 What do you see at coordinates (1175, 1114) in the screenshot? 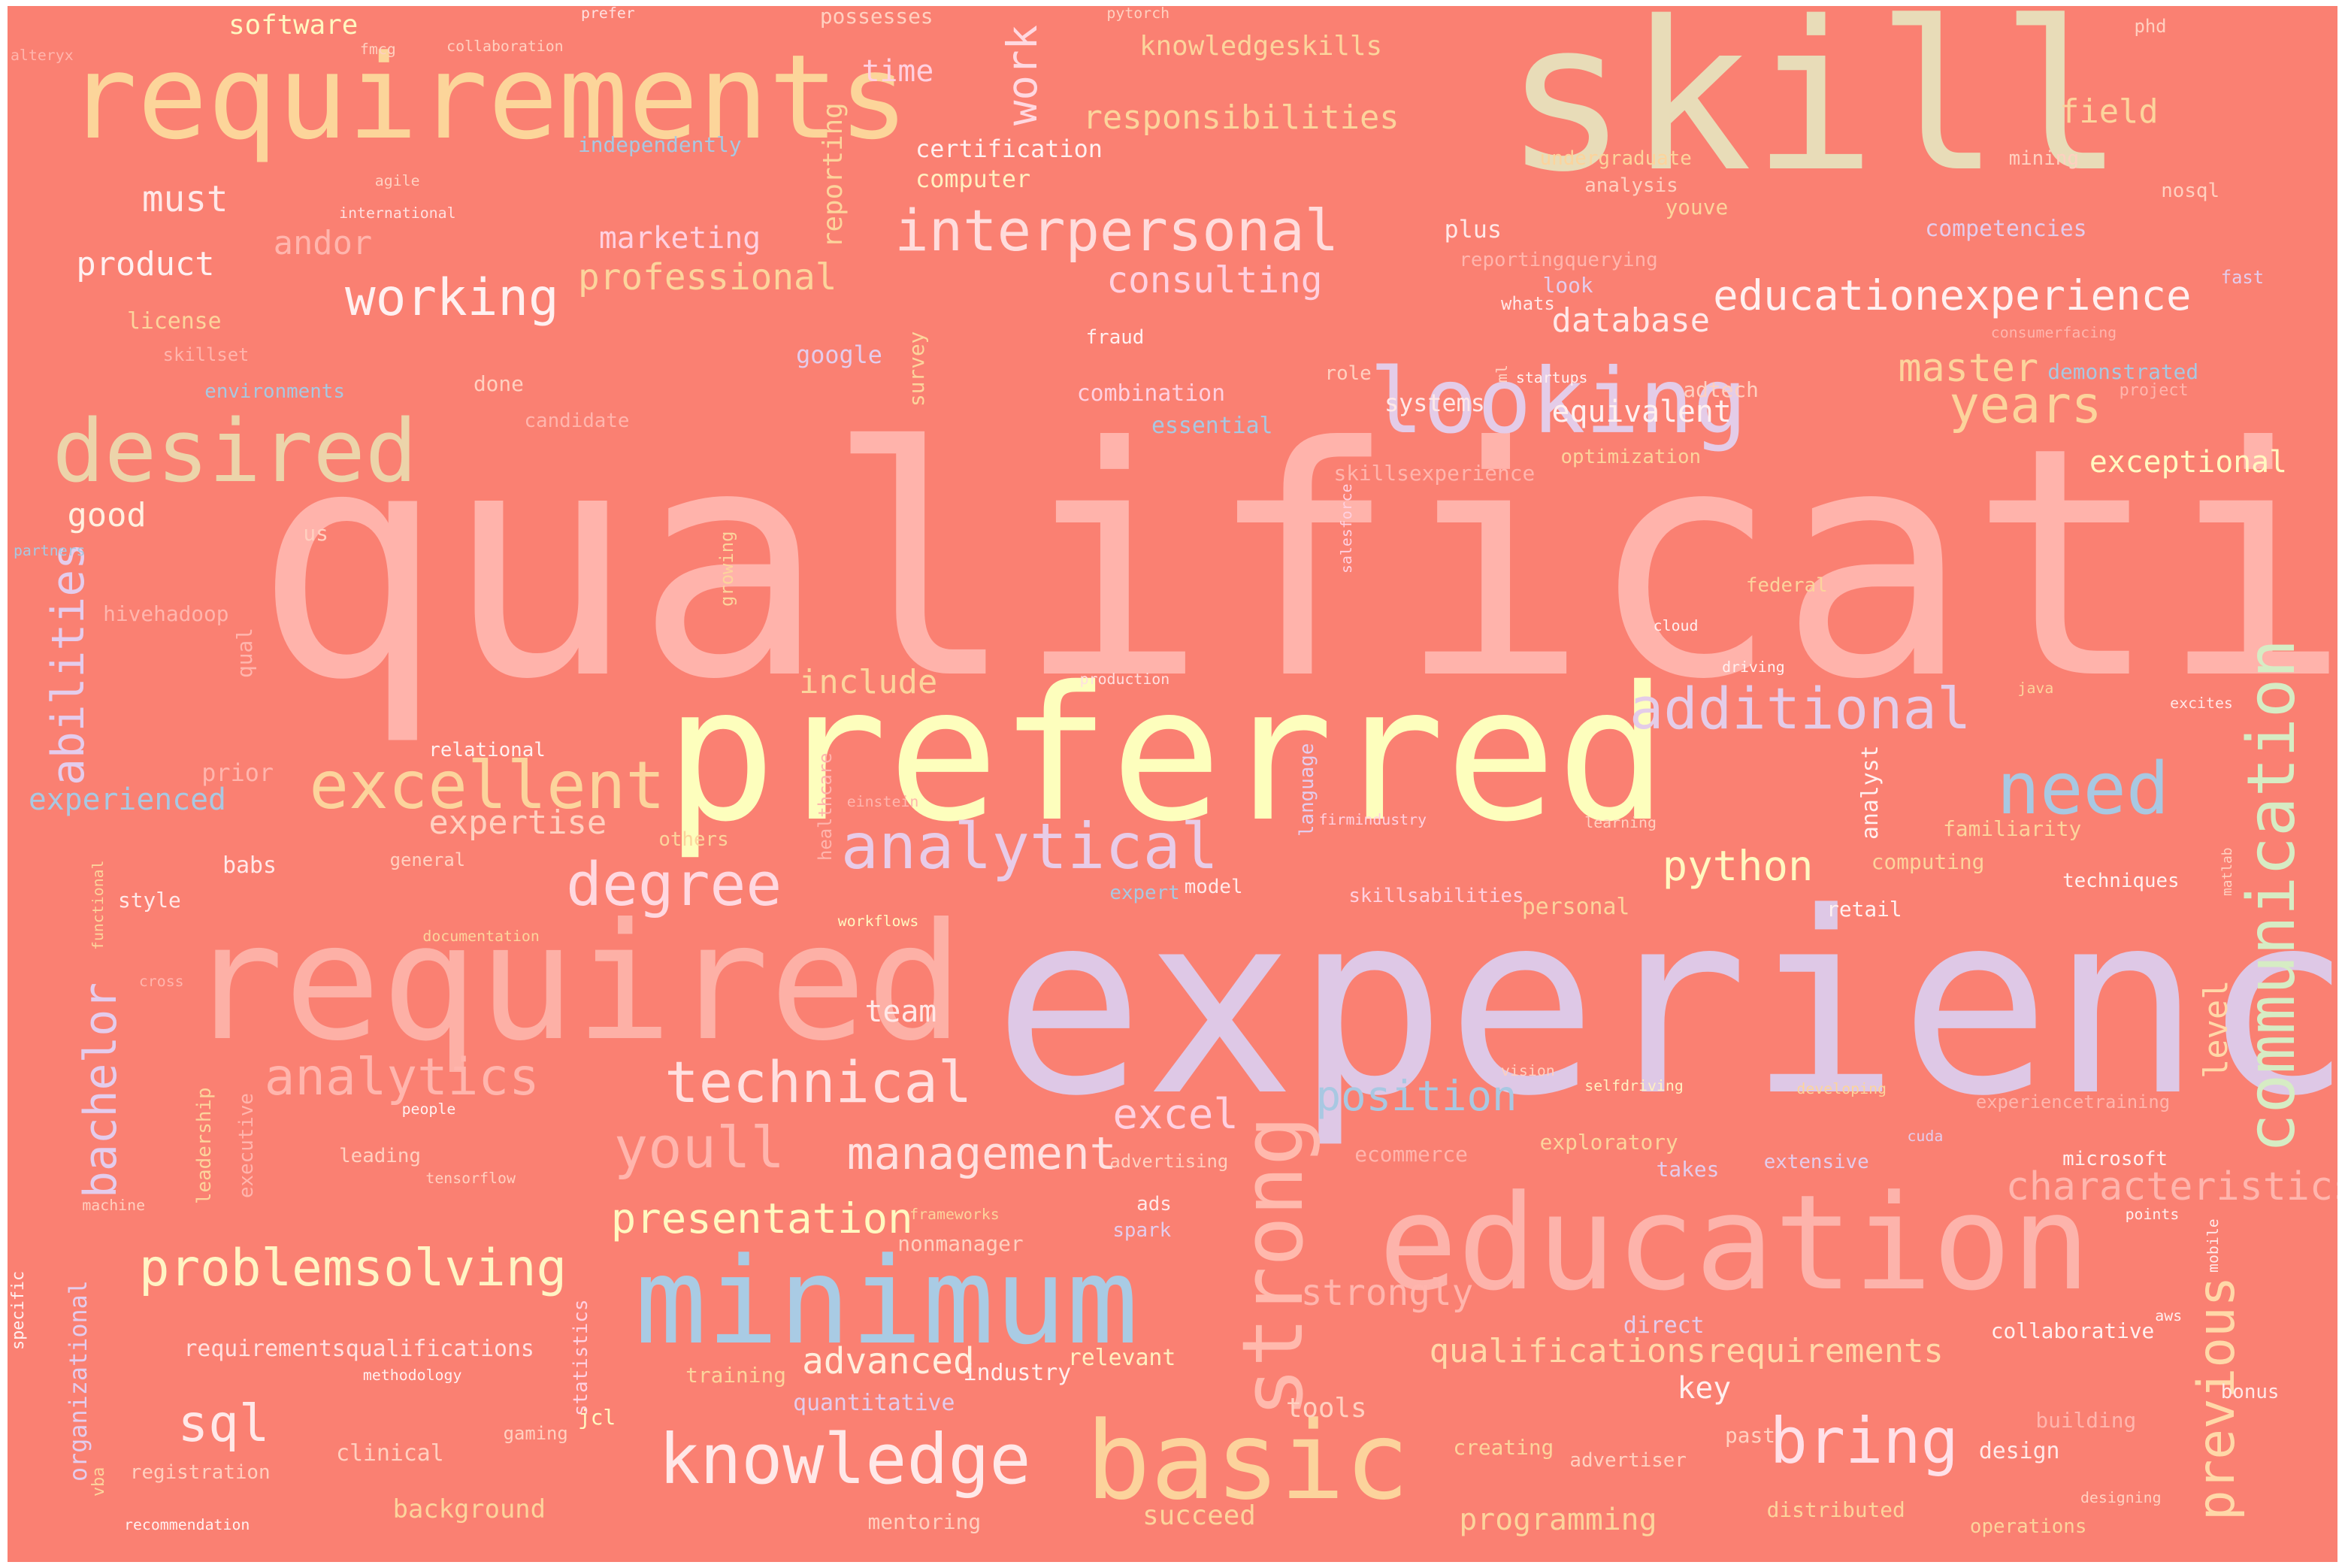
I see `word-excel: excel` at bounding box center [1175, 1114].